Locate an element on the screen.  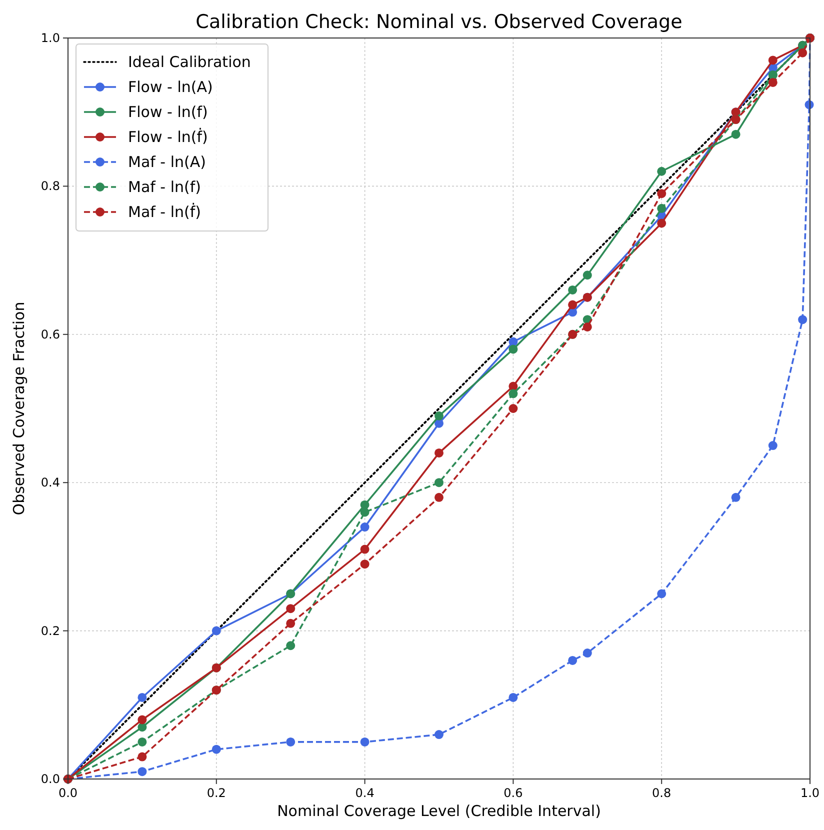
x-tick-label: 0.6 is located at coordinates (513, 793).